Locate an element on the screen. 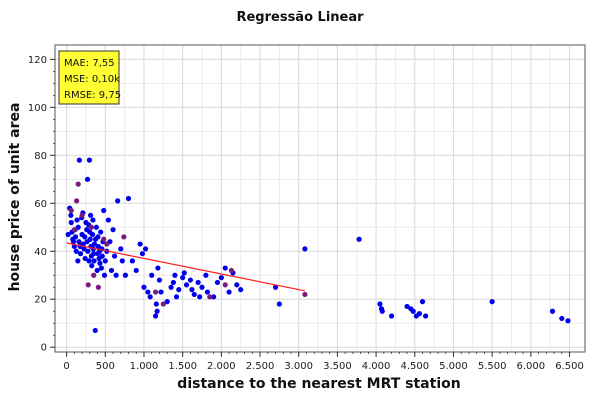  regression-line is located at coordinates (186, 267).